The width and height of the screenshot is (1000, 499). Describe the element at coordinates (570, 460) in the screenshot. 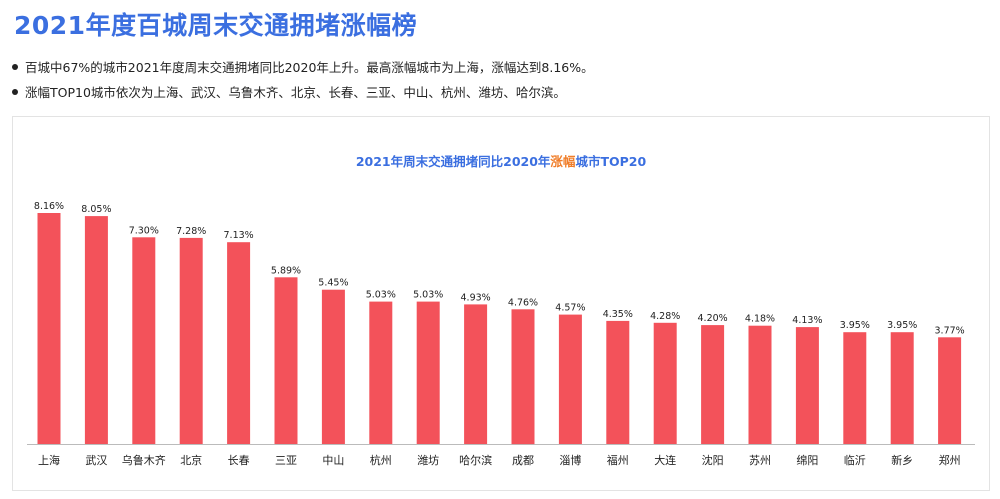

I see `x-tick-label-淄博: 淄博` at that location.